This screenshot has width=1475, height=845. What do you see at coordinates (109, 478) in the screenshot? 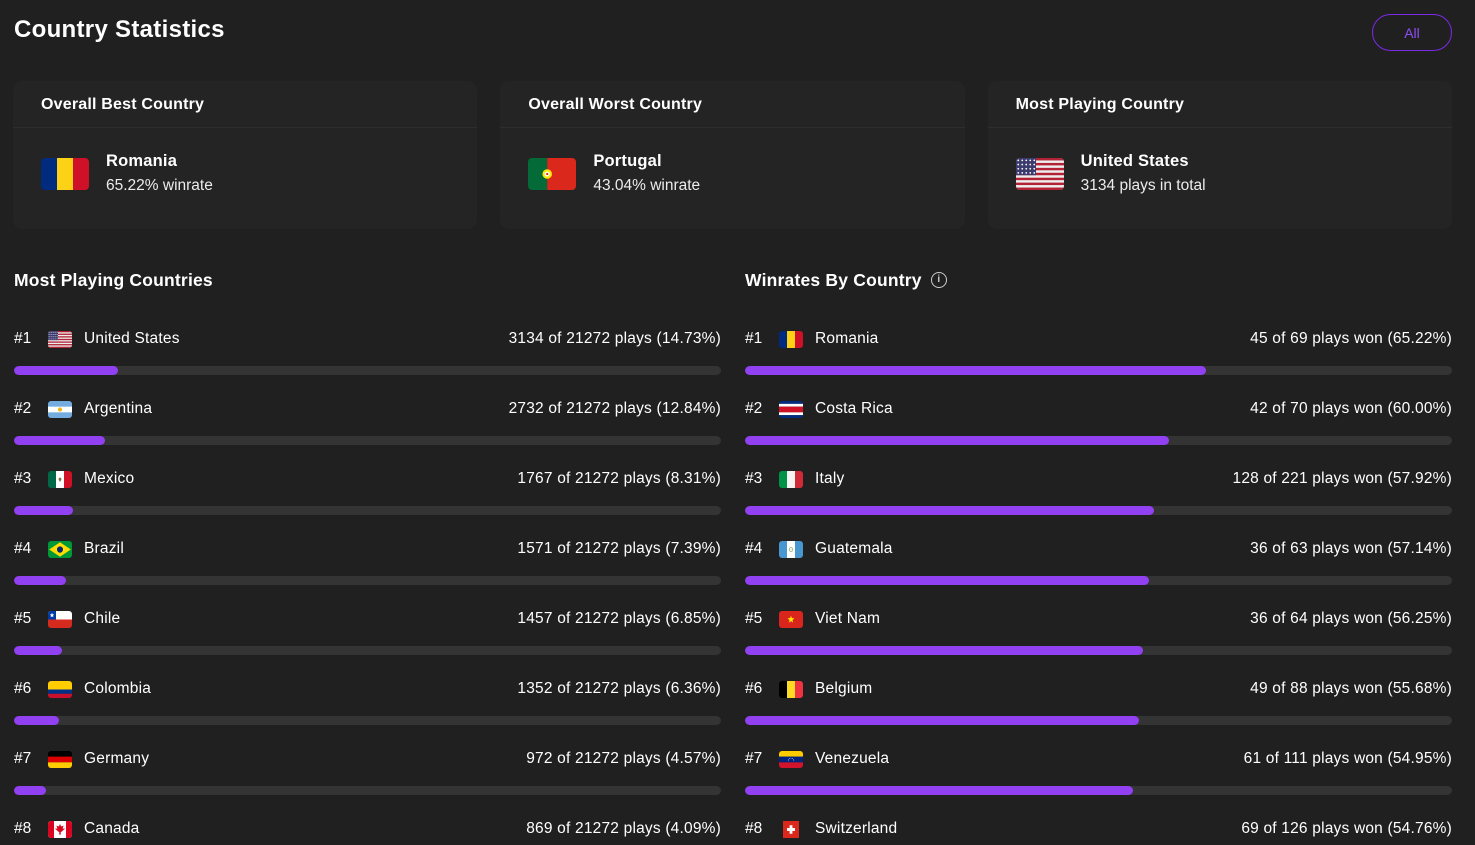
I see `country-name: Mexico` at bounding box center [109, 478].